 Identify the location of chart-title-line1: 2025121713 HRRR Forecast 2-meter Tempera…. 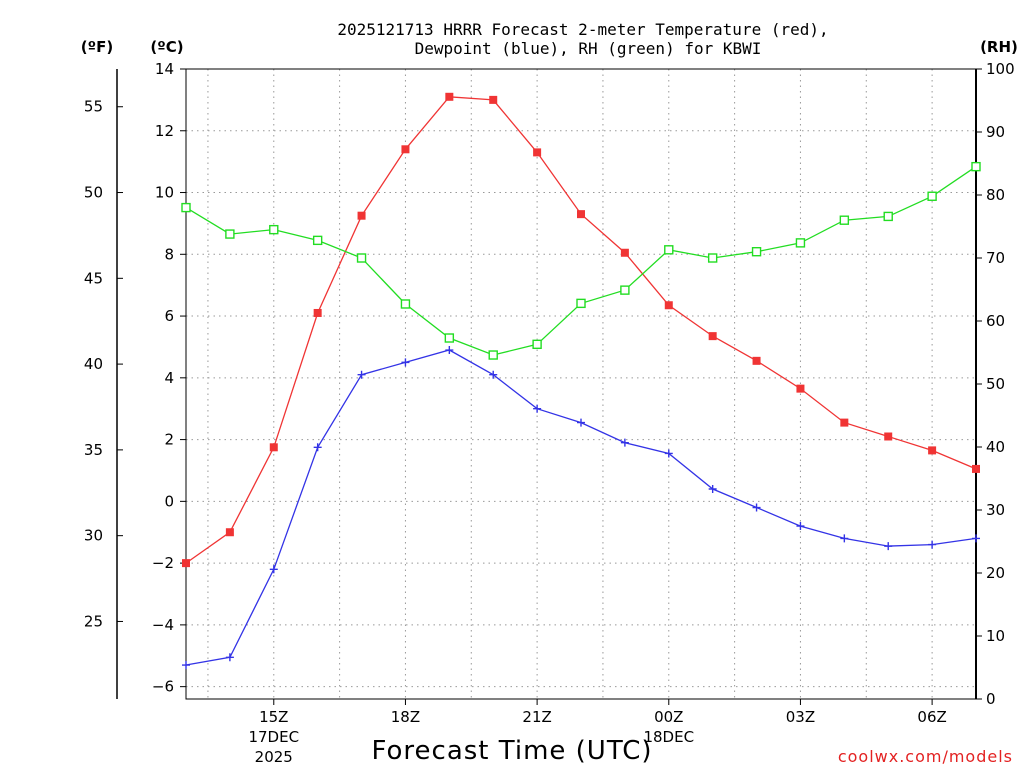
(582, 29).